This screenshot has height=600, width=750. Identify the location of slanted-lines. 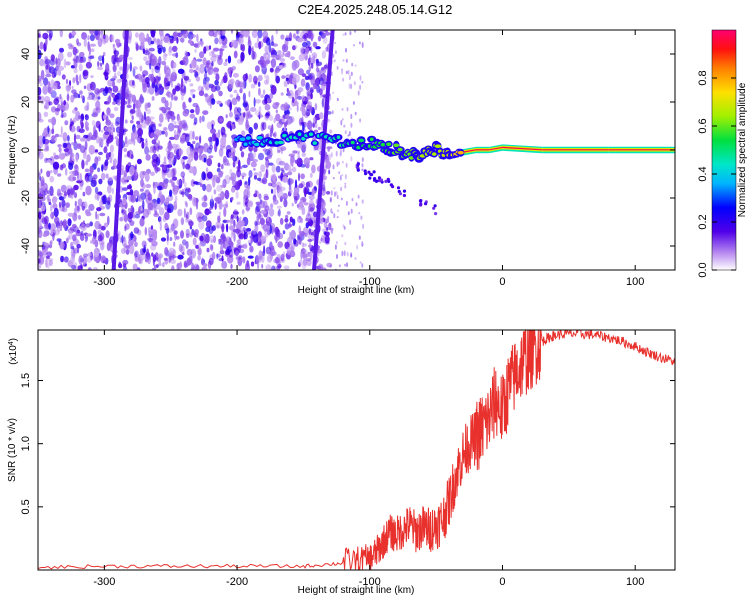
(223, 150).